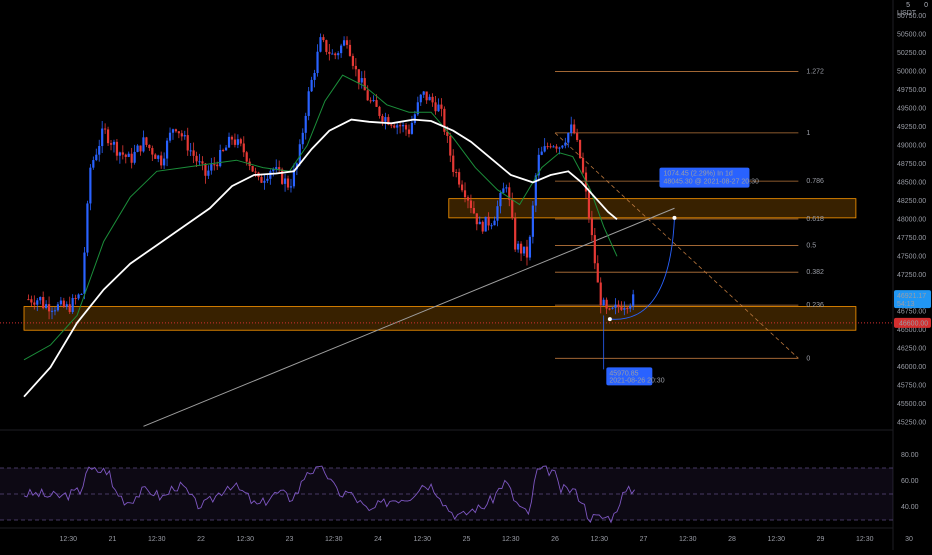 The image size is (932, 555). I want to click on time-axis-label: 21, so click(113, 539).